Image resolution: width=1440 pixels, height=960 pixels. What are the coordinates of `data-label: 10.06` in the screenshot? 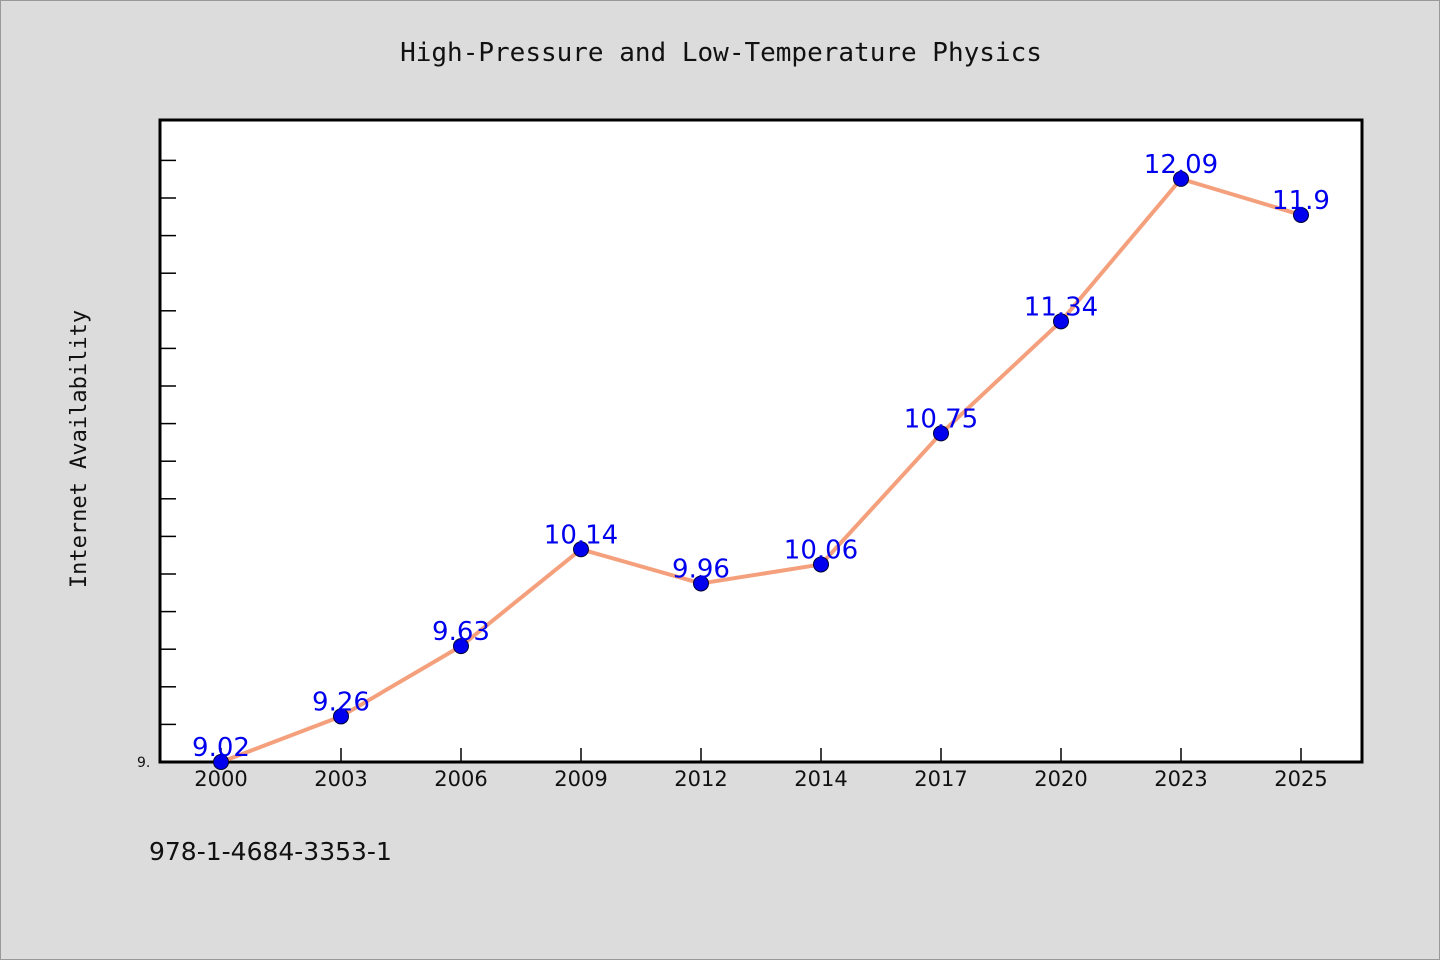 It's located at (821, 550).